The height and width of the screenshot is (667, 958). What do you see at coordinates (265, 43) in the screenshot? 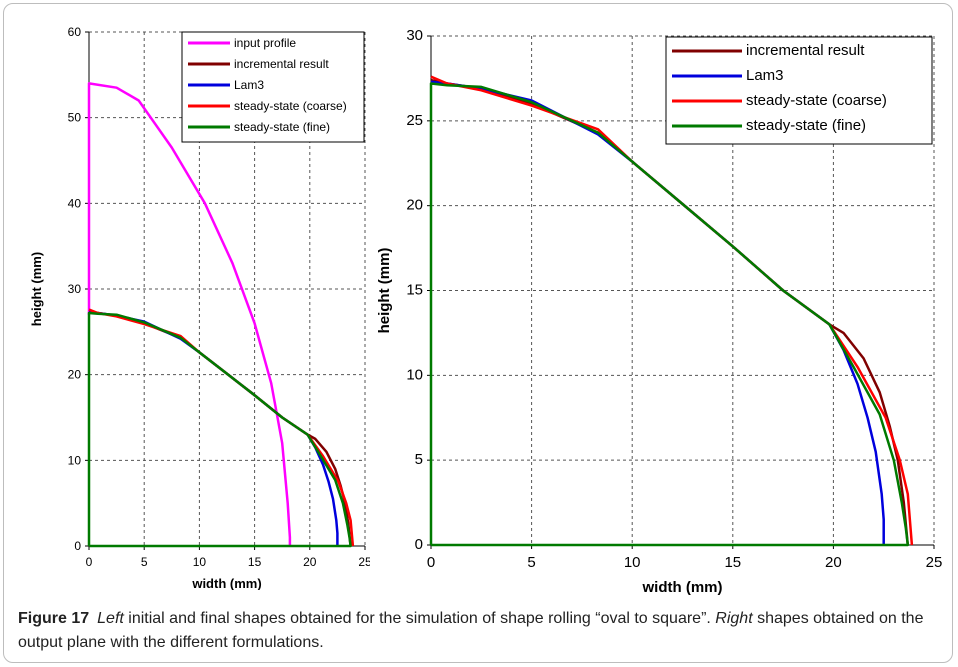
I see `legend-label-0: input profile` at bounding box center [265, 43].